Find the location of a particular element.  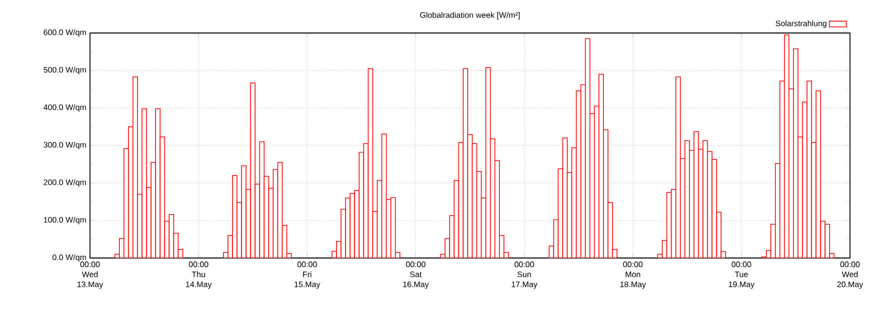

x-tick-label: 00:00 Wed 13.May is located at coordinates (91, 275).